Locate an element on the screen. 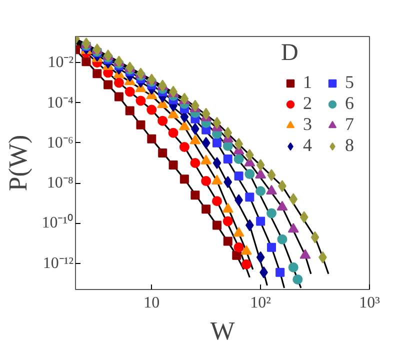  legend-label: 3 is located at coordinates (308, 124).